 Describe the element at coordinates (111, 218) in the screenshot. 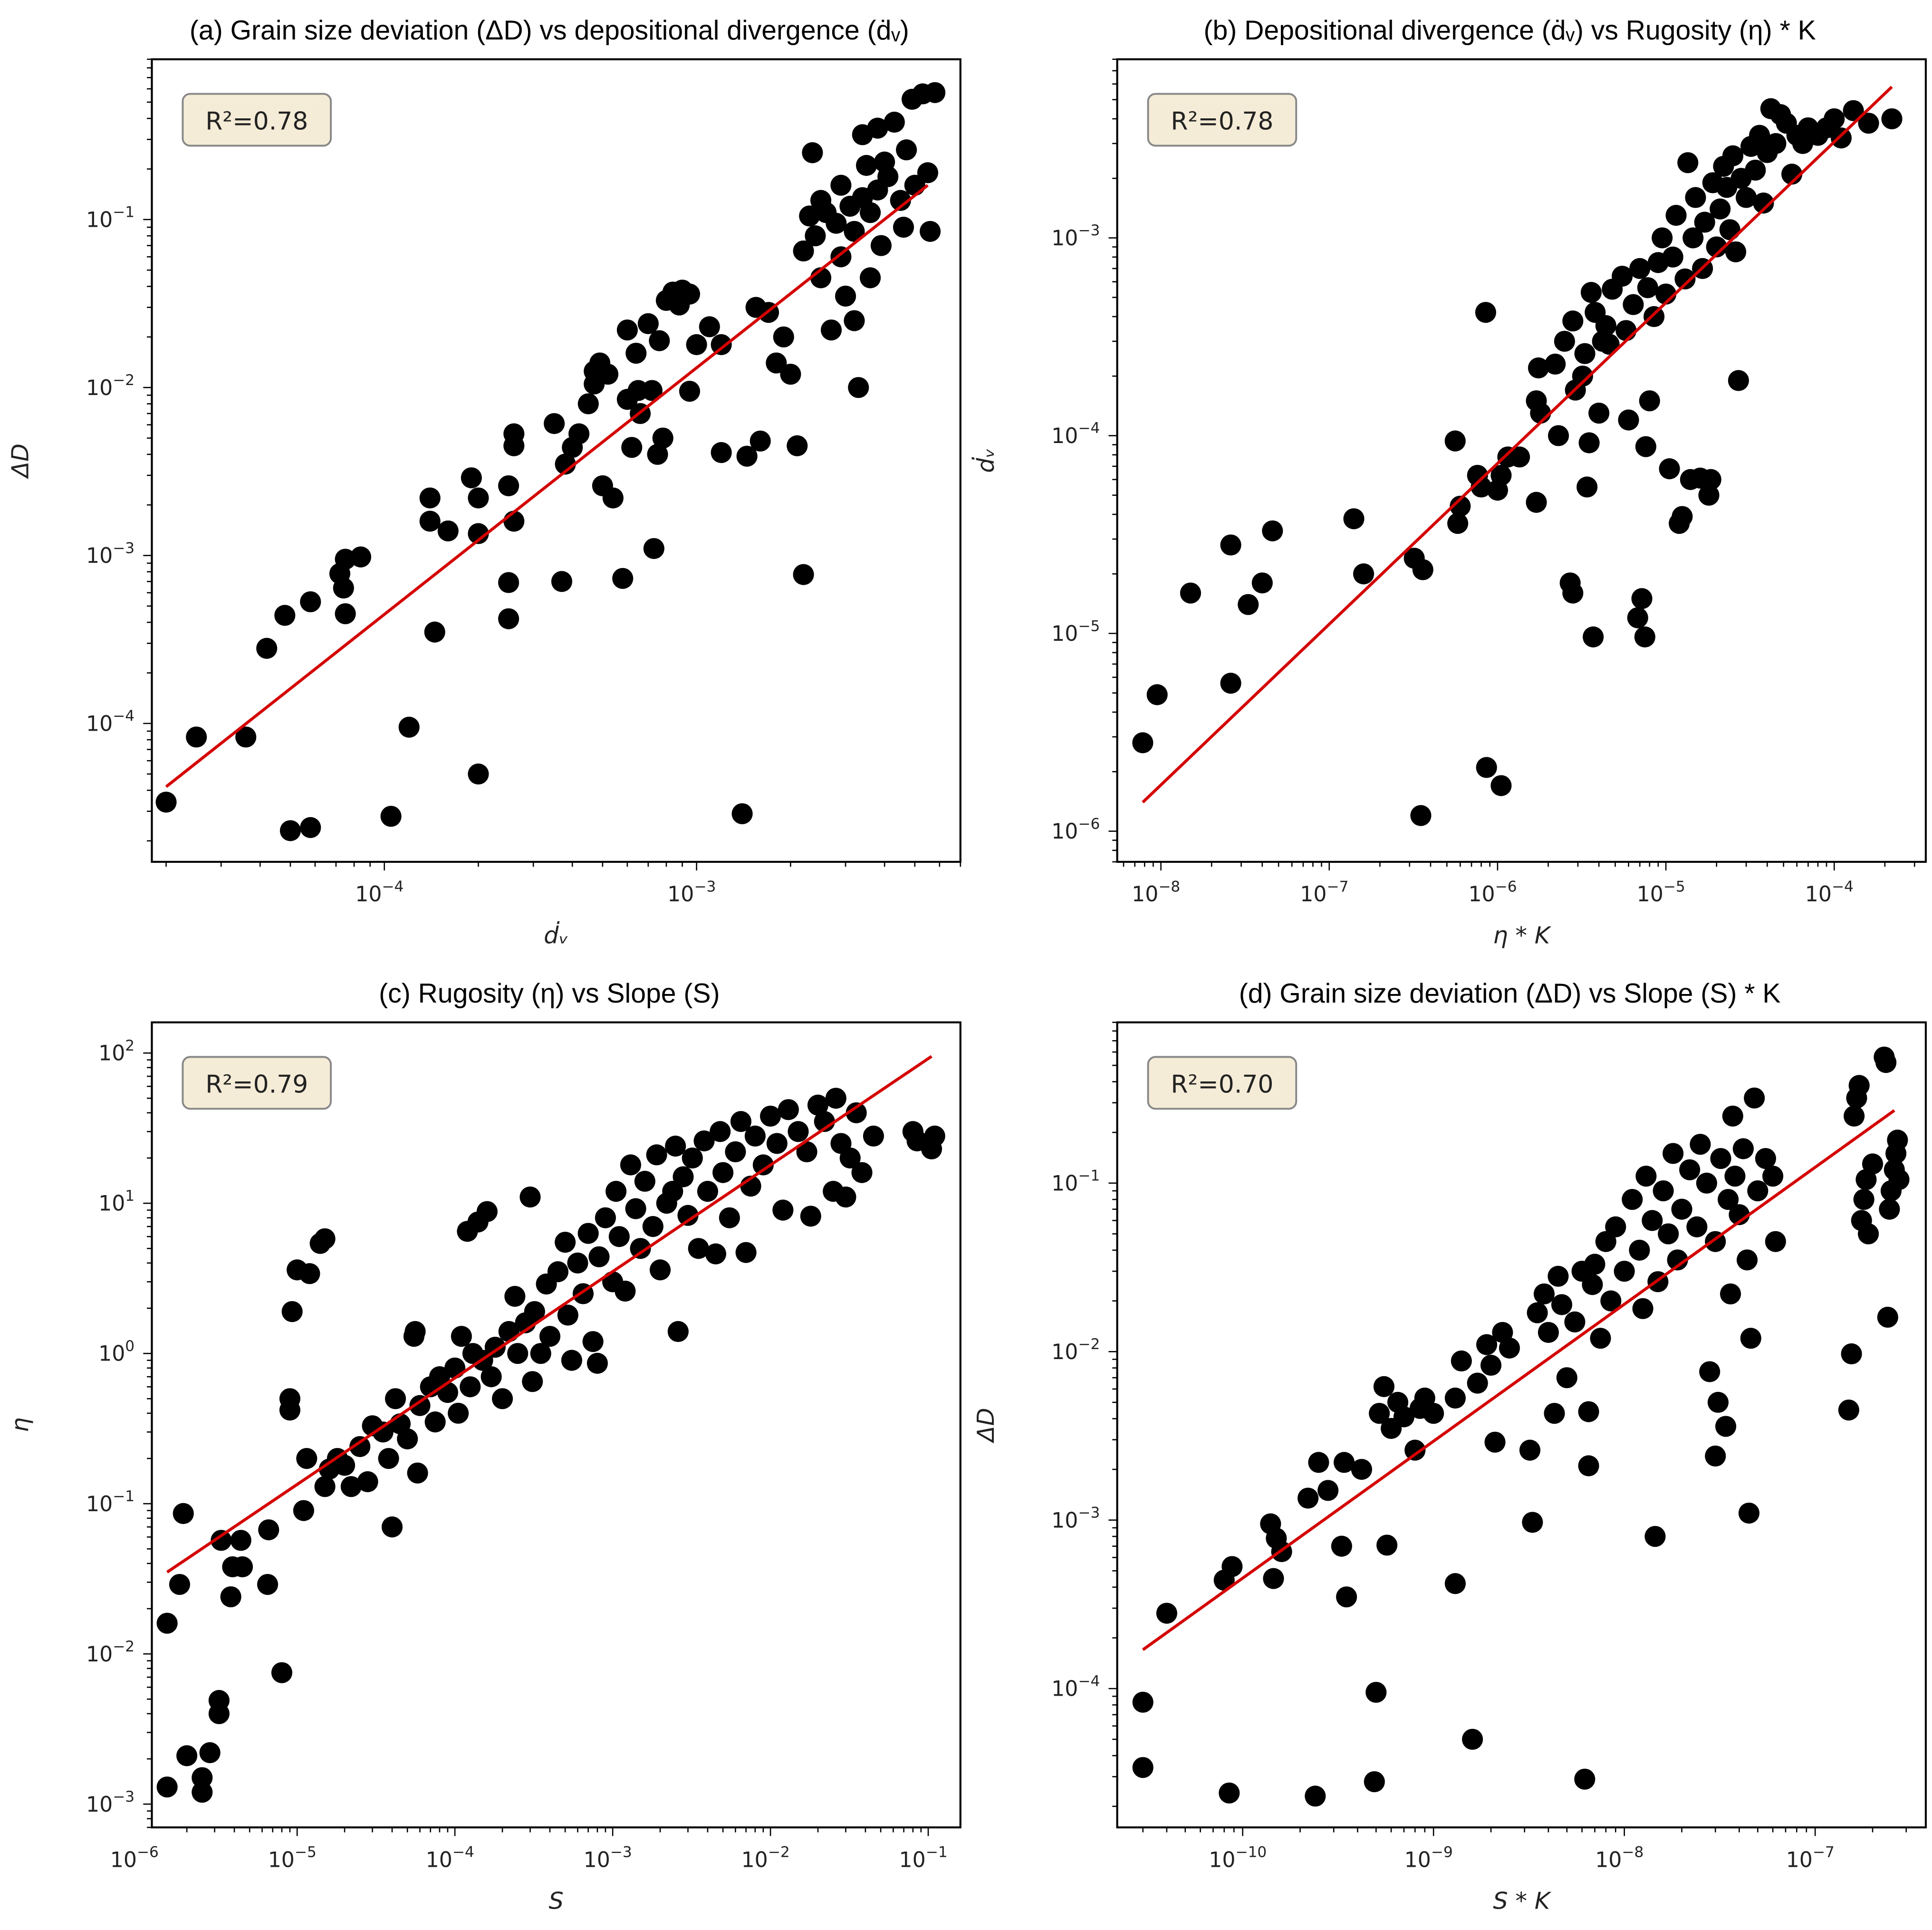

I see `y-tick-label: 10⁻¹` at that location.